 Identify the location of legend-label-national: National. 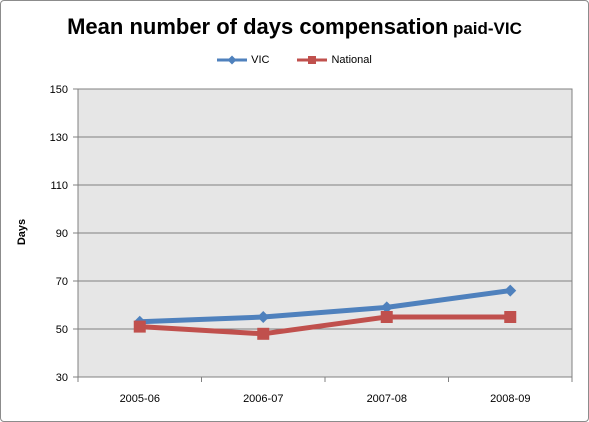
(351, 60).